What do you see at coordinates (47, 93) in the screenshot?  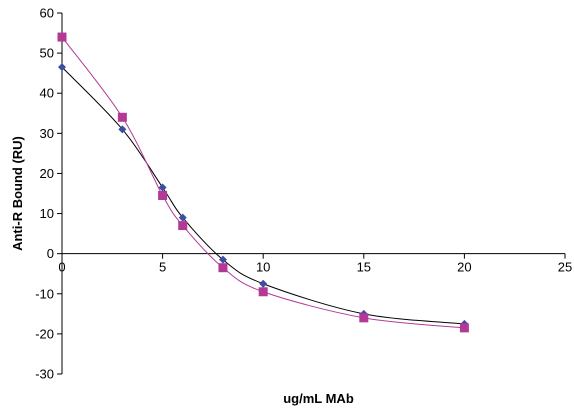 I see `y-tick-label: 40` at bounding box center [47, 93].